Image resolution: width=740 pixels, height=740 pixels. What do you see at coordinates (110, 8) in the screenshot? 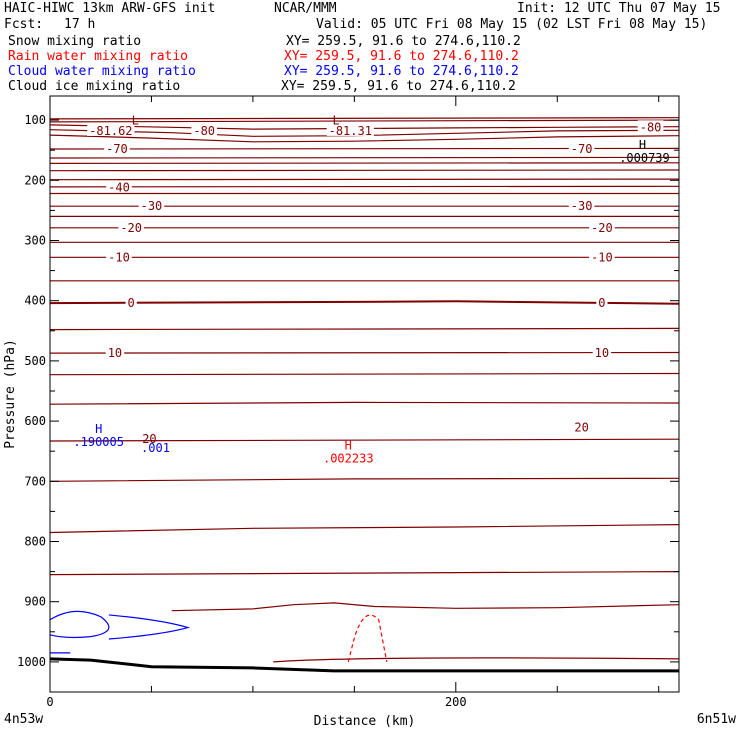
I see `model-title: HAIC-HIWC 13km ARW-GFS init` at bounding box center [110, 8].